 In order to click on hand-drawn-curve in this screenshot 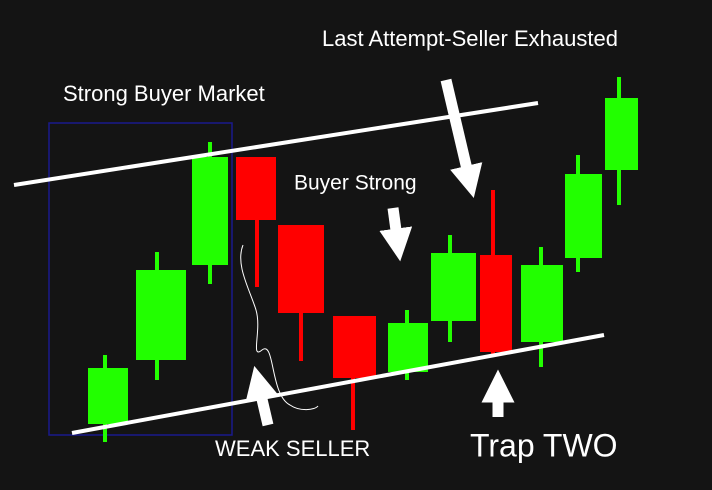, I will do `click(279, 327)`.